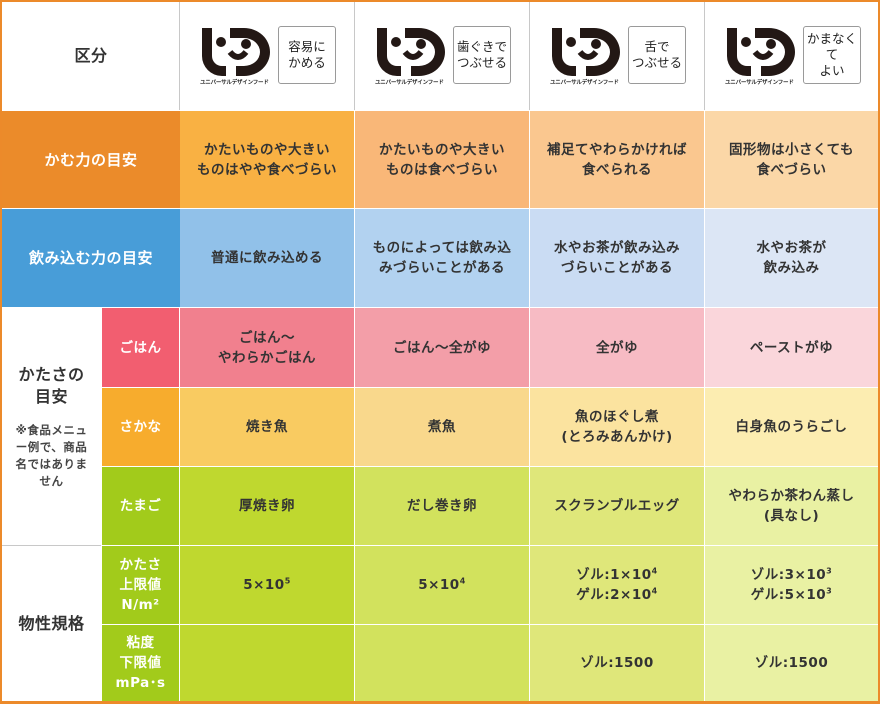 This screenshot has width=880, height=704. I want to click on group-label-physical: 物性規格, so click(51, 623).